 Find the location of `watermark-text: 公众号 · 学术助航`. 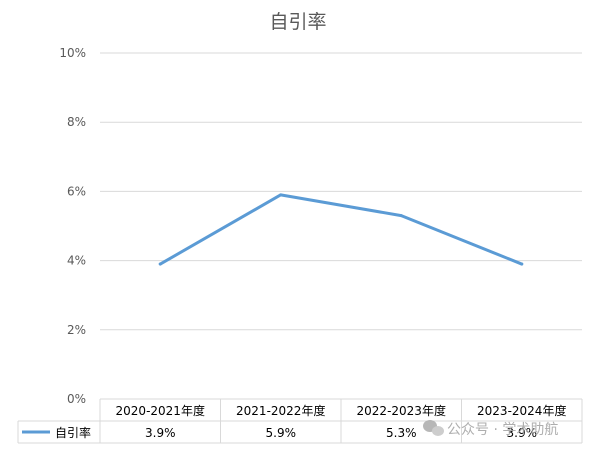

watermark-text: 公众号 · 学术助航 is located at coordinates (502, 430).